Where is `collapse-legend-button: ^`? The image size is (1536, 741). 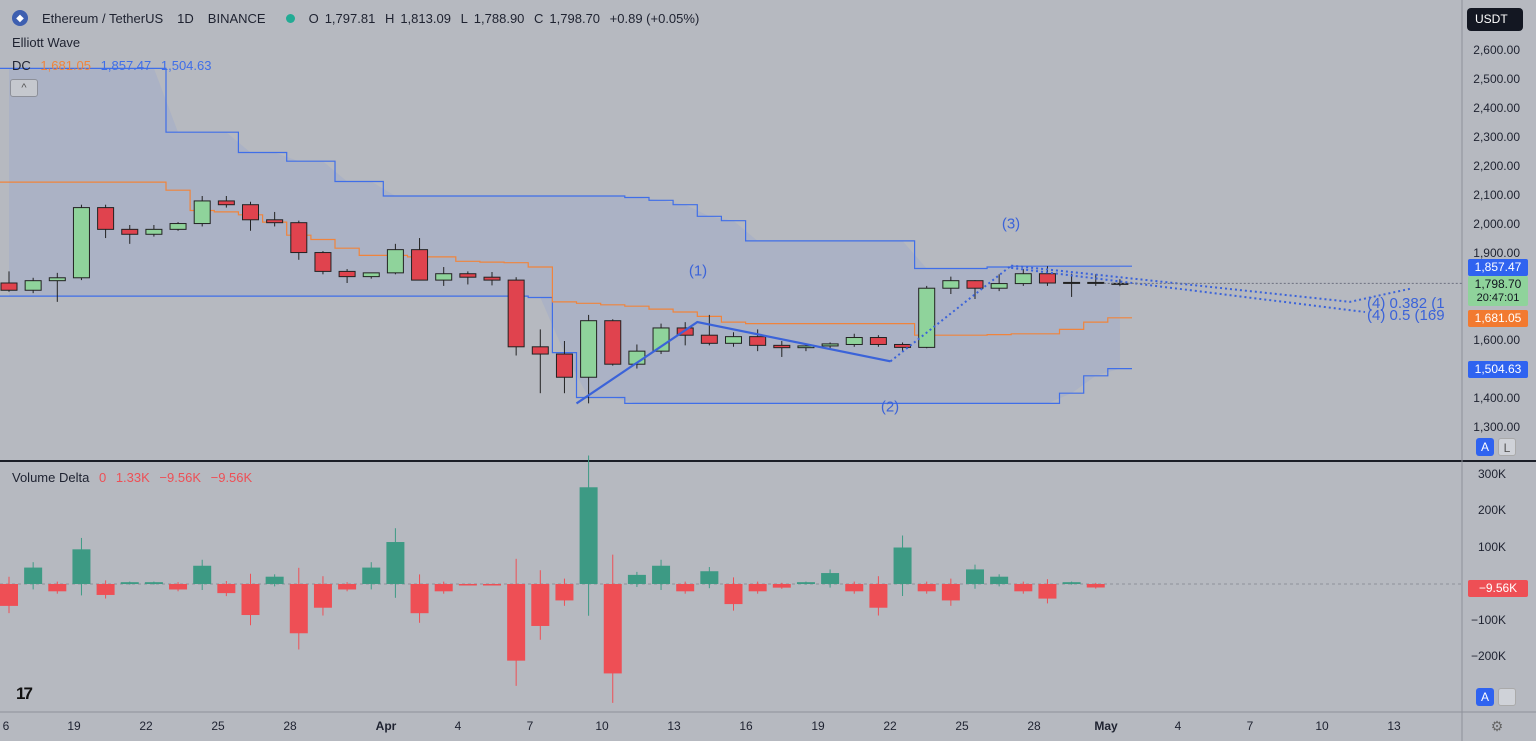
collapse-legend-button: ^ is located at coordinates (24, 88).